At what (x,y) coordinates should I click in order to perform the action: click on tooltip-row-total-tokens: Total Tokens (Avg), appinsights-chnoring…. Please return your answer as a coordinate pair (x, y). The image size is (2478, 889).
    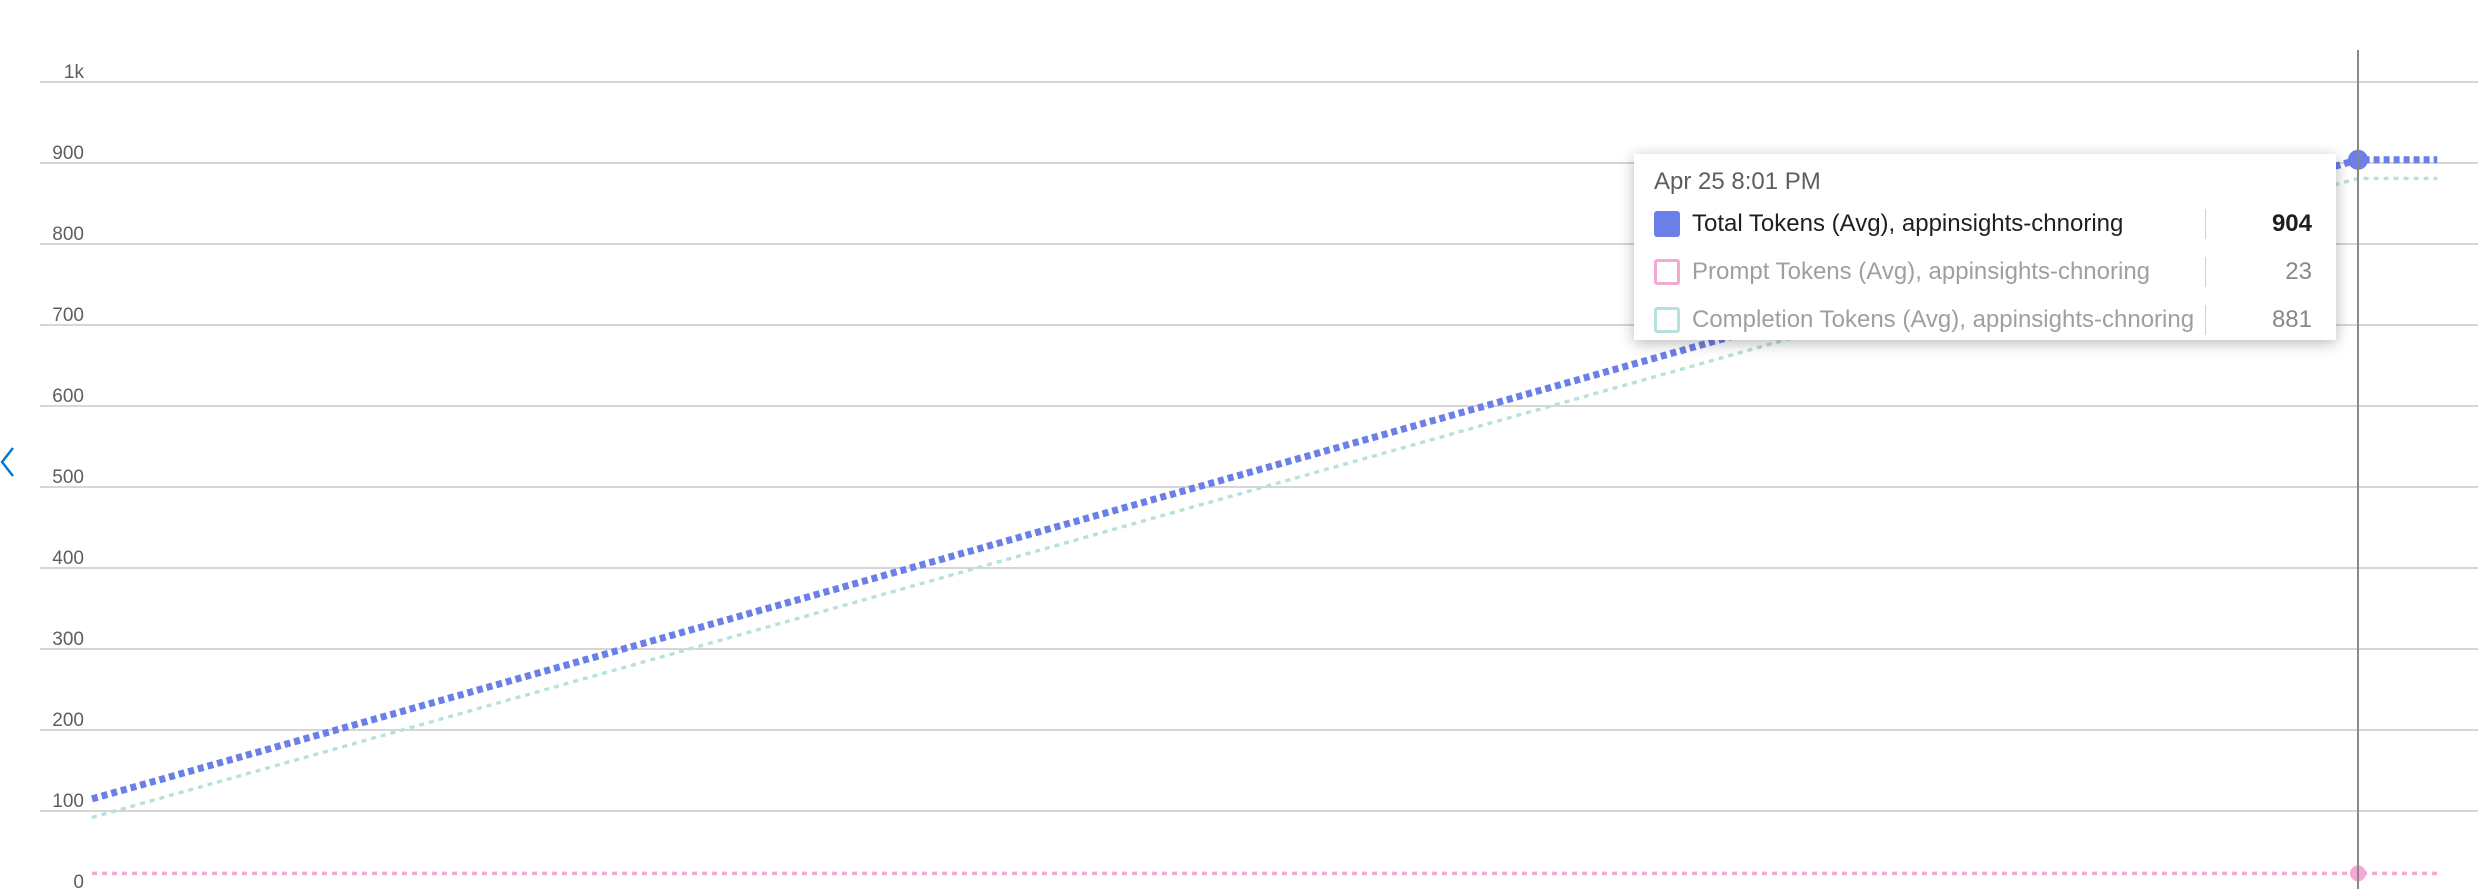
    Looking at the image, I should click on (1983, 224).